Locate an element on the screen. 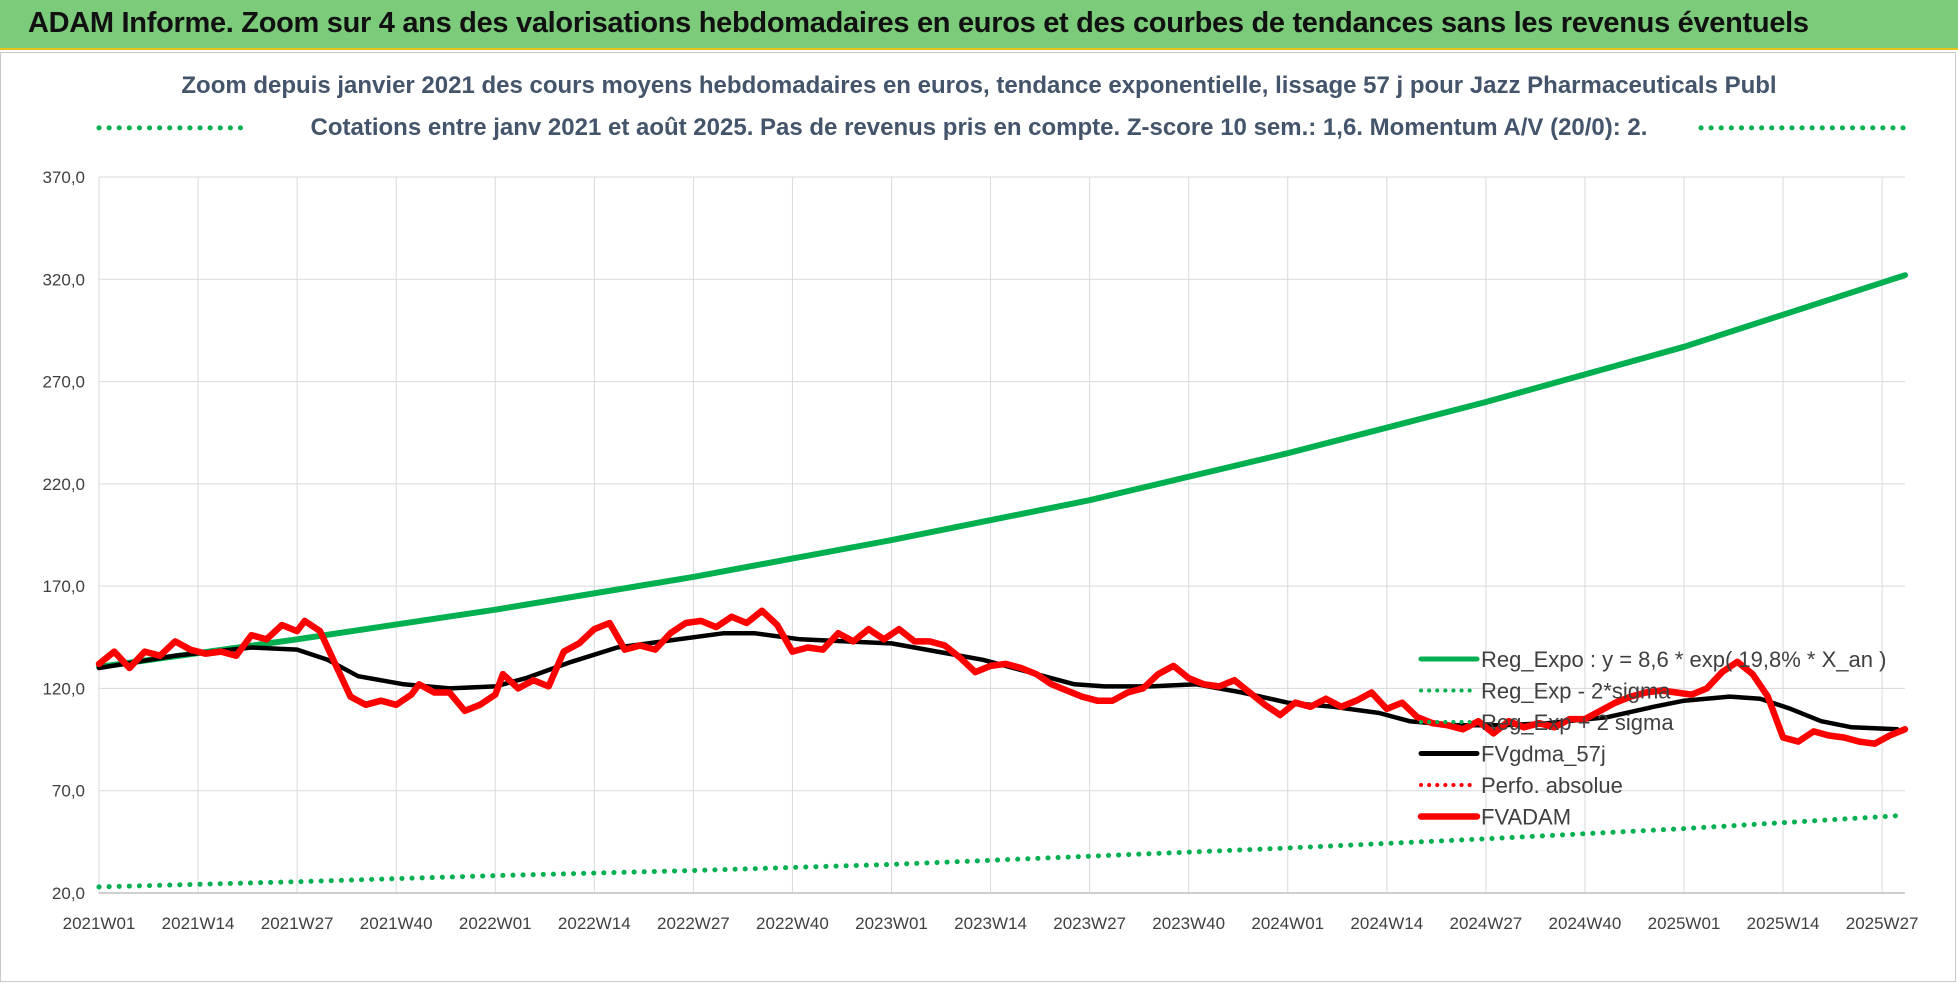 The width and height of the screenshot is (1958, 984). x-tick-label: 2022W27 is located at coordinates (693, 923).